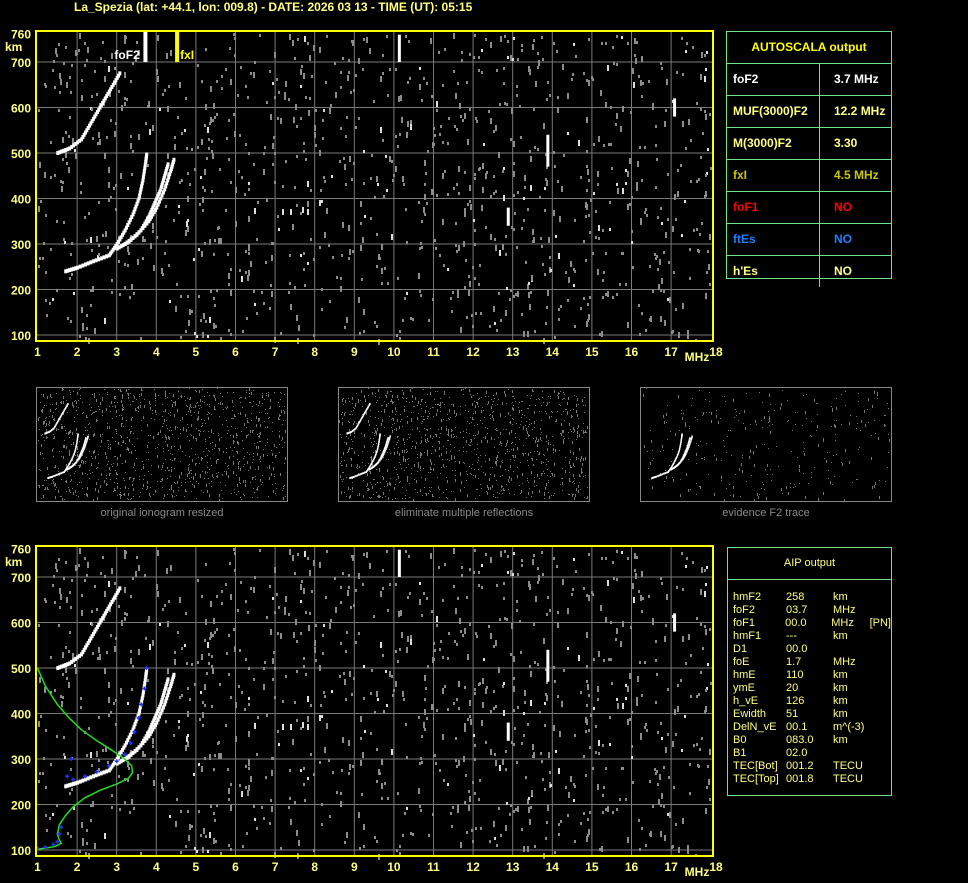  Describe the element at coordinates (433, 867) in the screenshot. I see `x-tick-label: 11` at that location.